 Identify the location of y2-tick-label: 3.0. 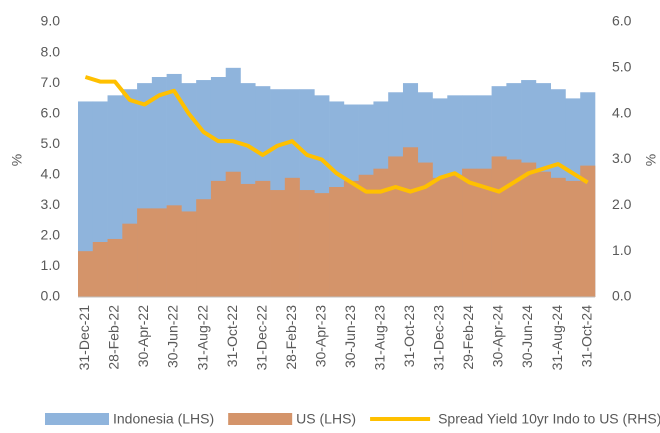
(622, 158).